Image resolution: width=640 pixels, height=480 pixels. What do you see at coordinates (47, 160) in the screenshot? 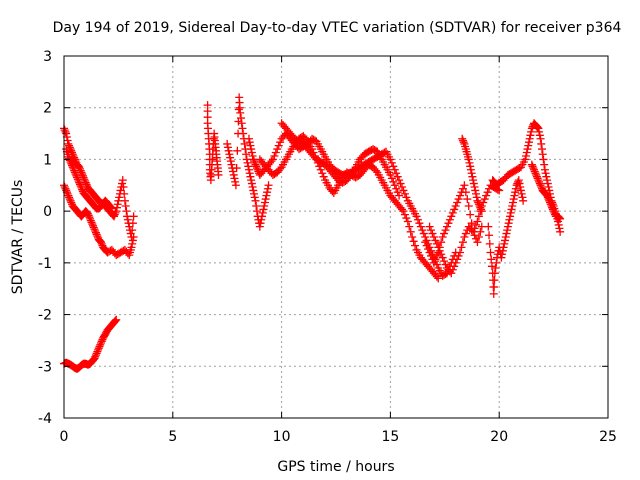
I see `y-tick-label: 1` at bounding box center [47, 160].